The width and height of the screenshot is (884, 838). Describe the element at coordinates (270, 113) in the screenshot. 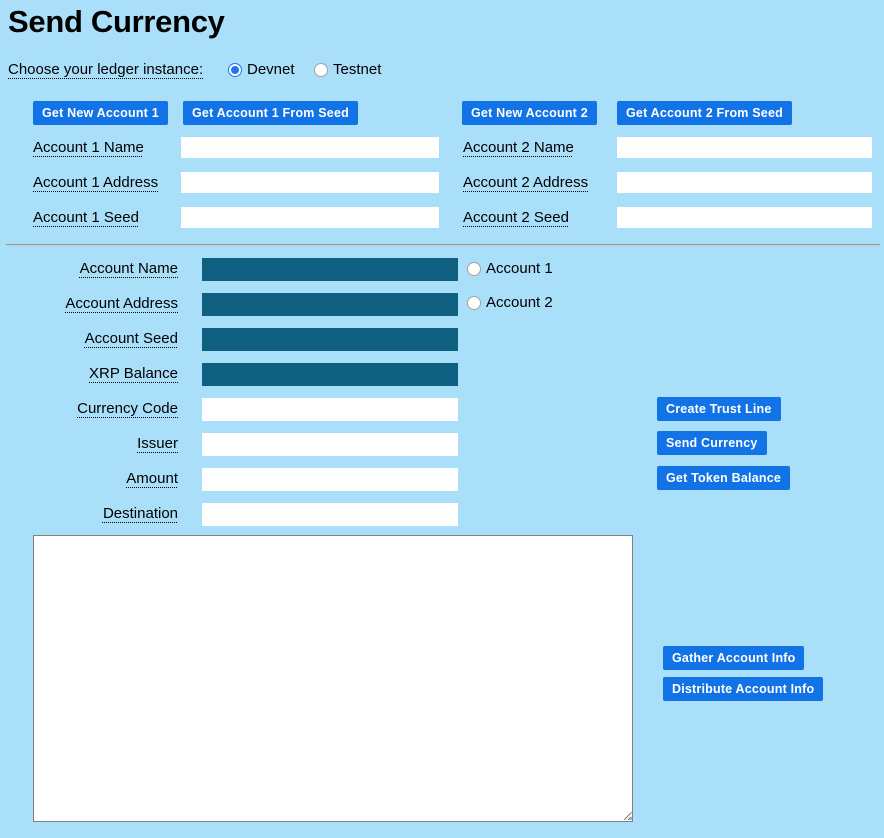

I see `get-account1-from-seed-button: Get Account 1 From Seed` at that location.